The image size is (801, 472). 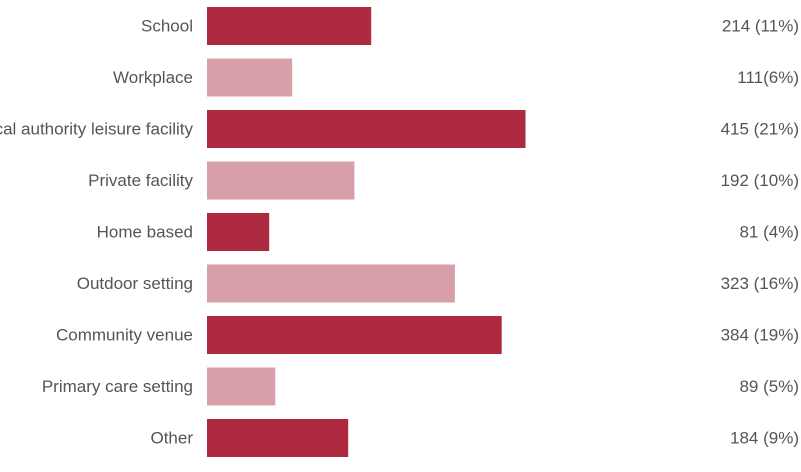 What do you see at coordinates (760, 26) in the screenshot?
I see `value-label: 214 (11%)` at bounding box center [760, 26].